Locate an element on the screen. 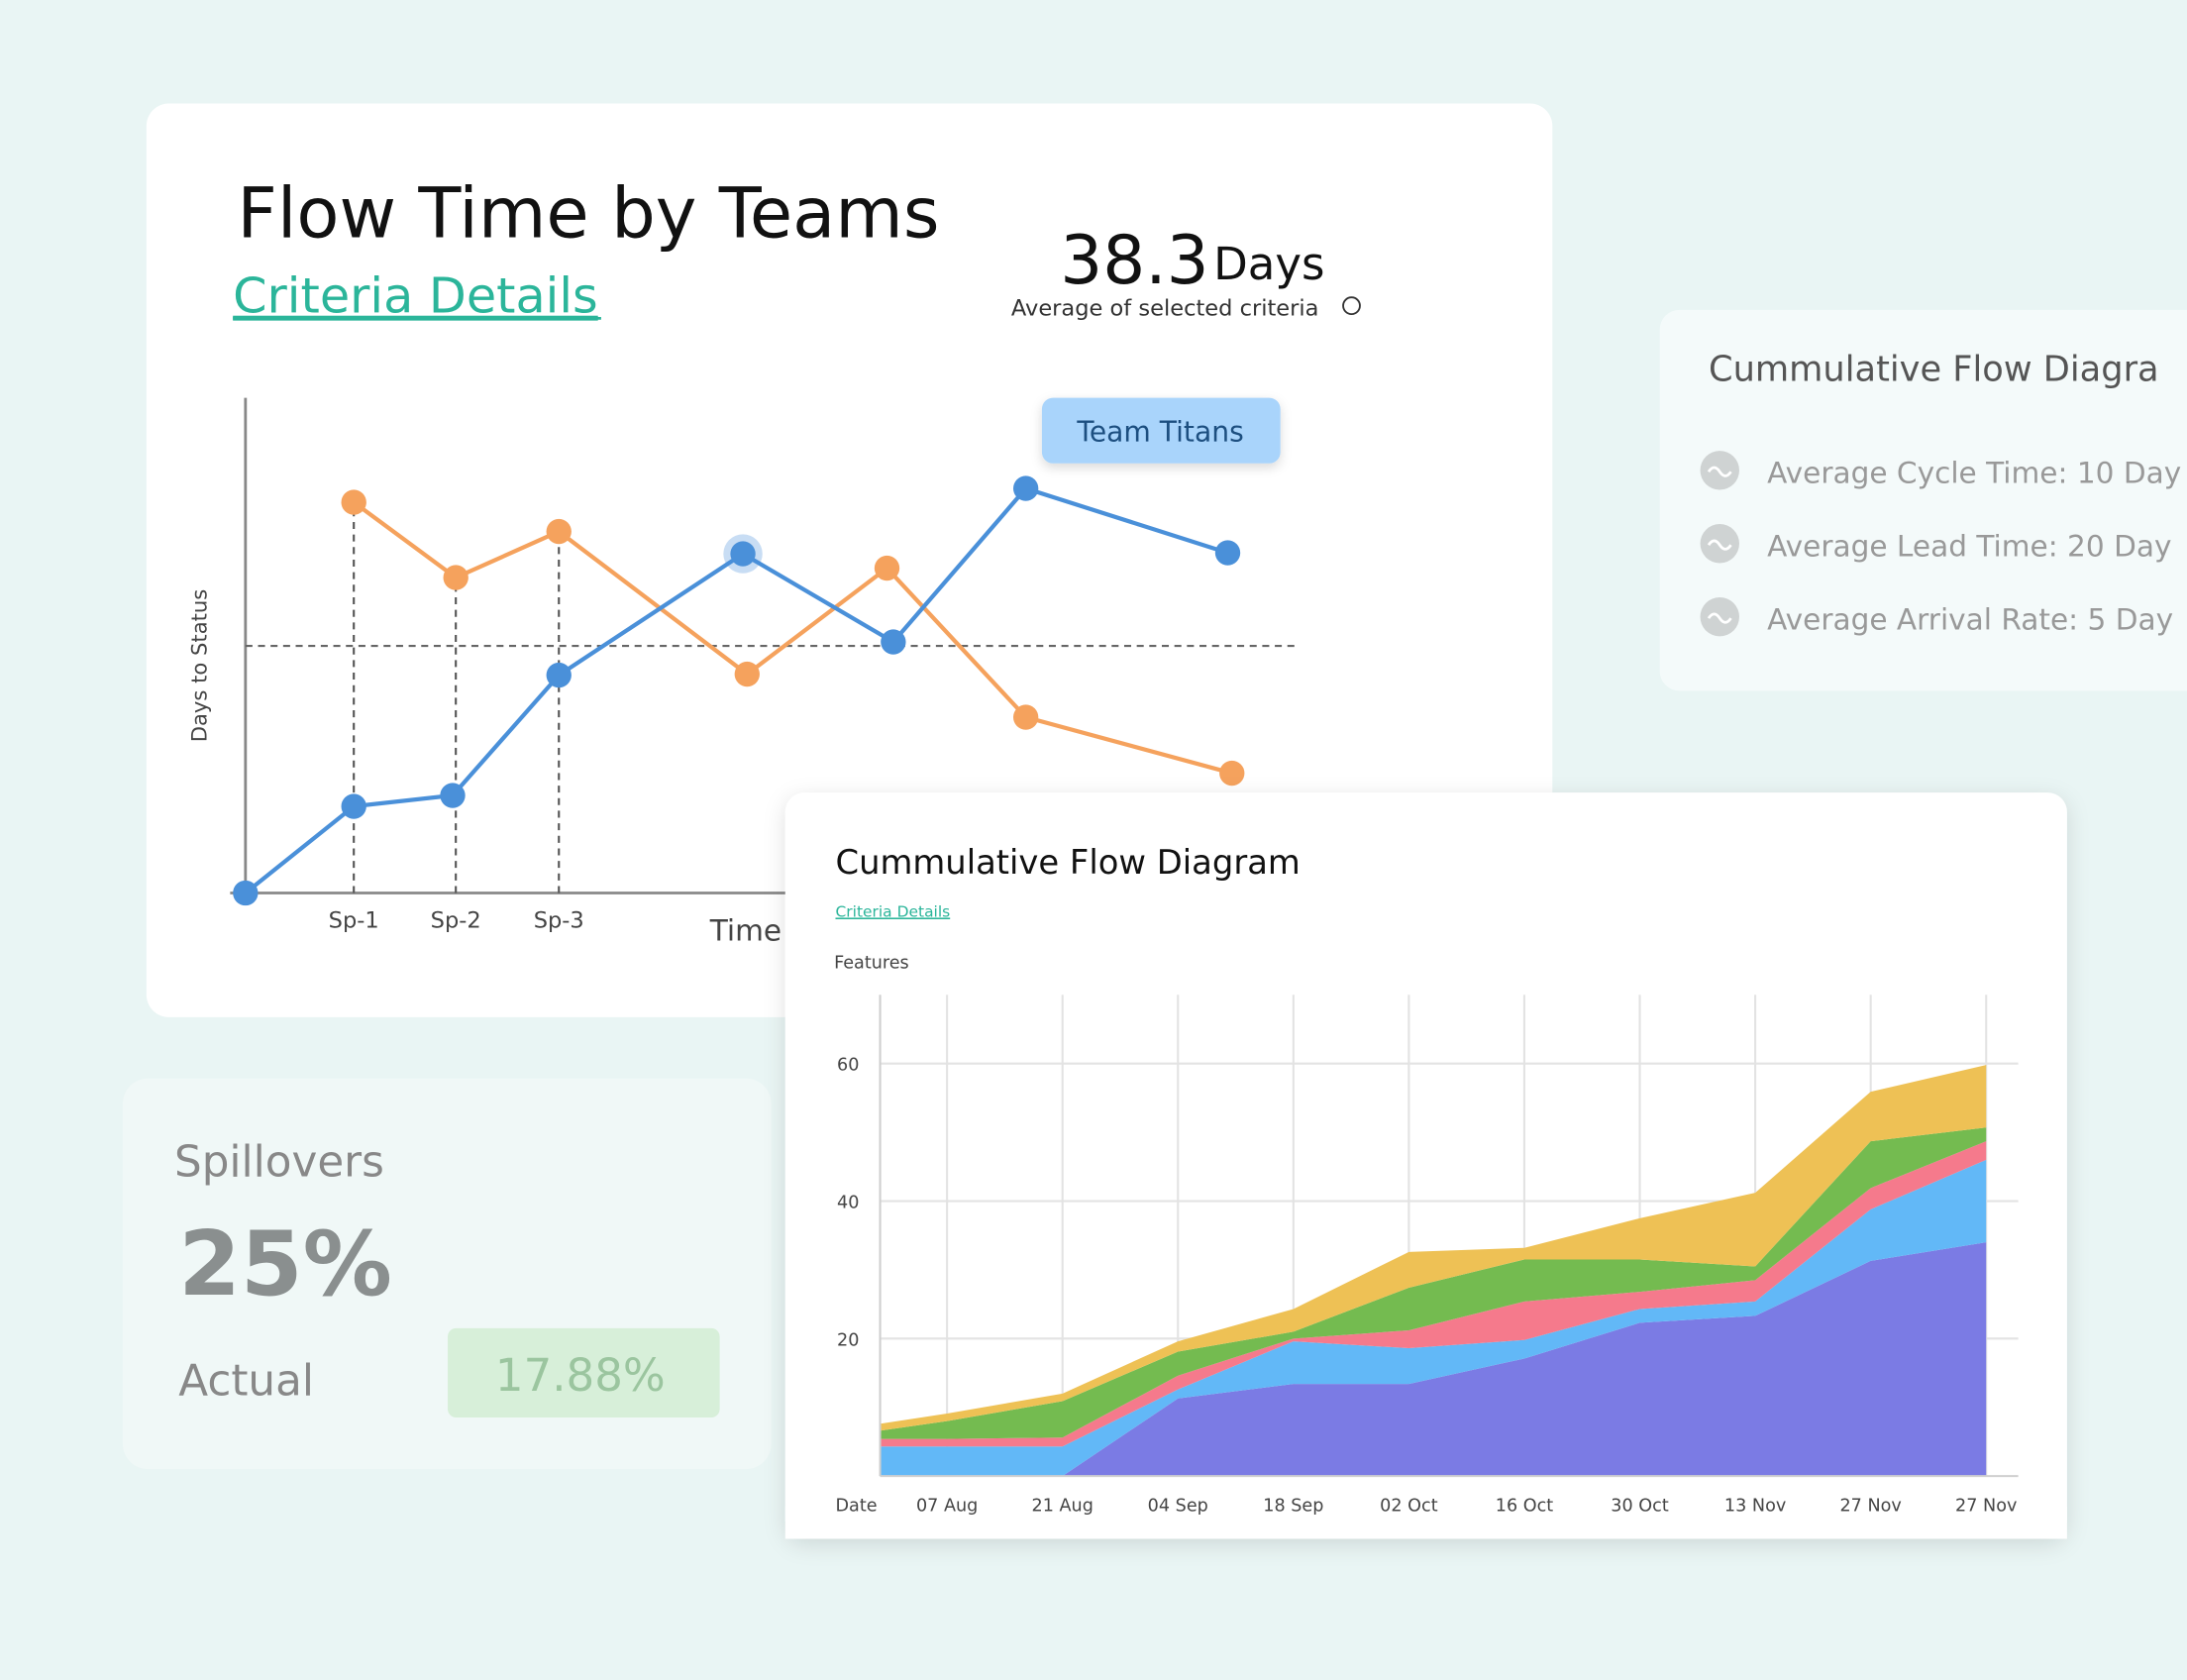  x-axis-label: Date is located at coordinates (856, 1506).